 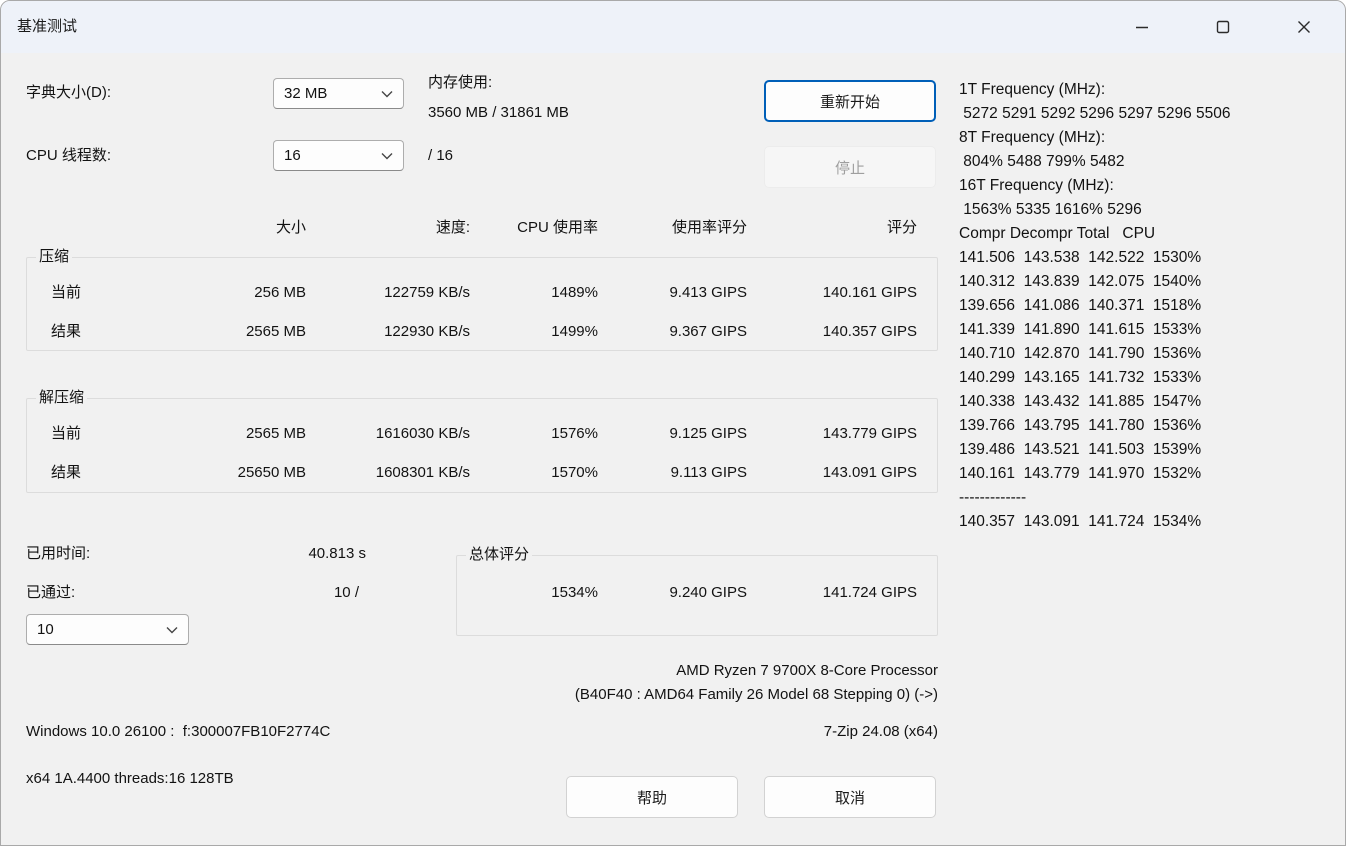 What do you see at coordinates (574, 292) in the screenshot?
I see `compression-current-cpu: 1489%` at bounding box center [574, 292].